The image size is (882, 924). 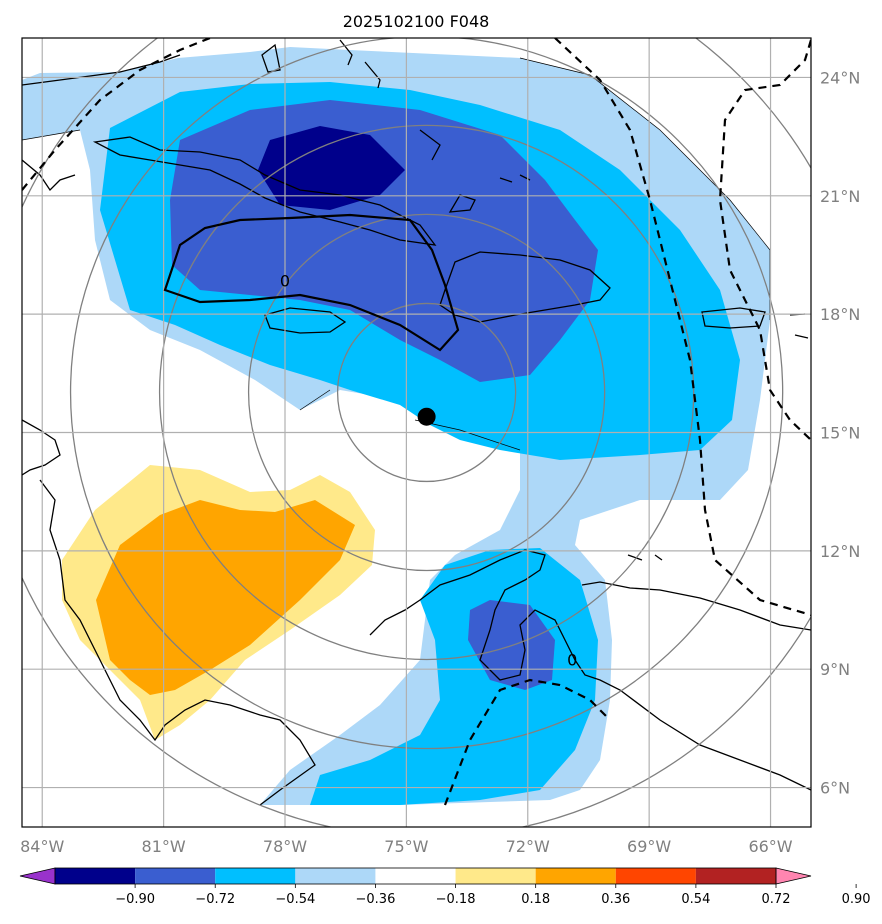 I want to click on colorbar-level-label-3: −0.36, so click(x=376, y=899).